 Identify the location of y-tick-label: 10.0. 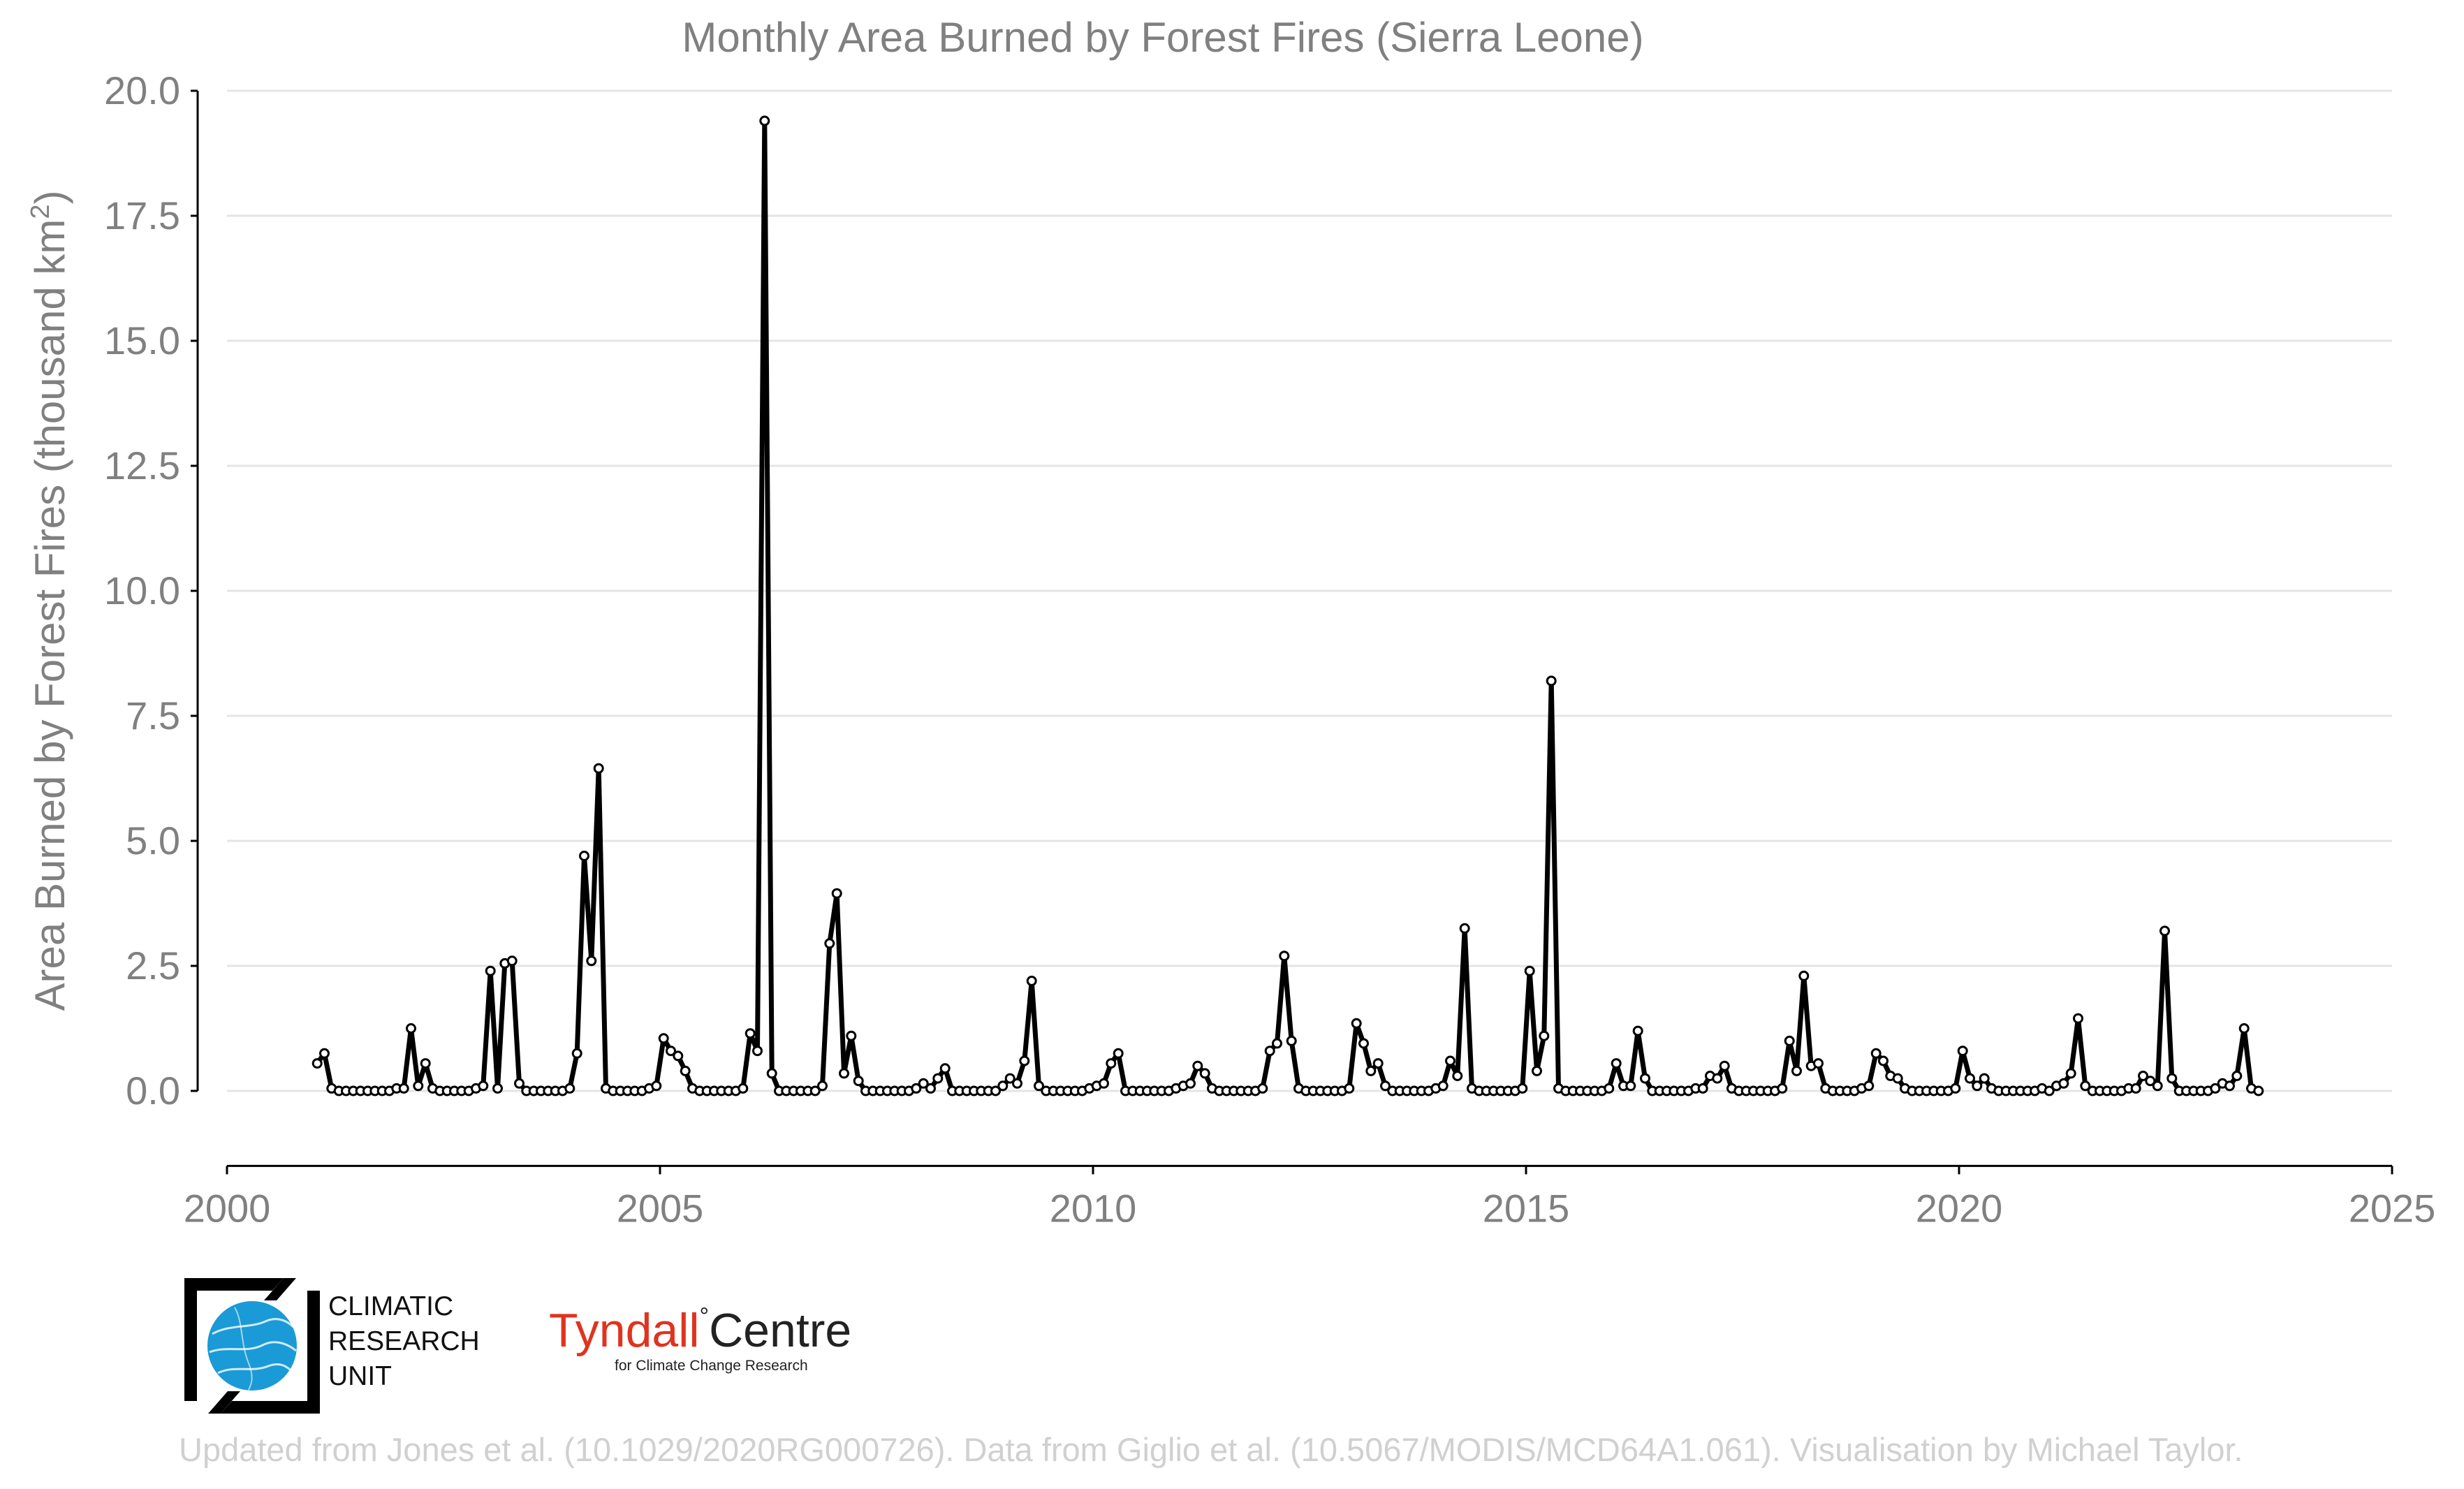
(142, 591).